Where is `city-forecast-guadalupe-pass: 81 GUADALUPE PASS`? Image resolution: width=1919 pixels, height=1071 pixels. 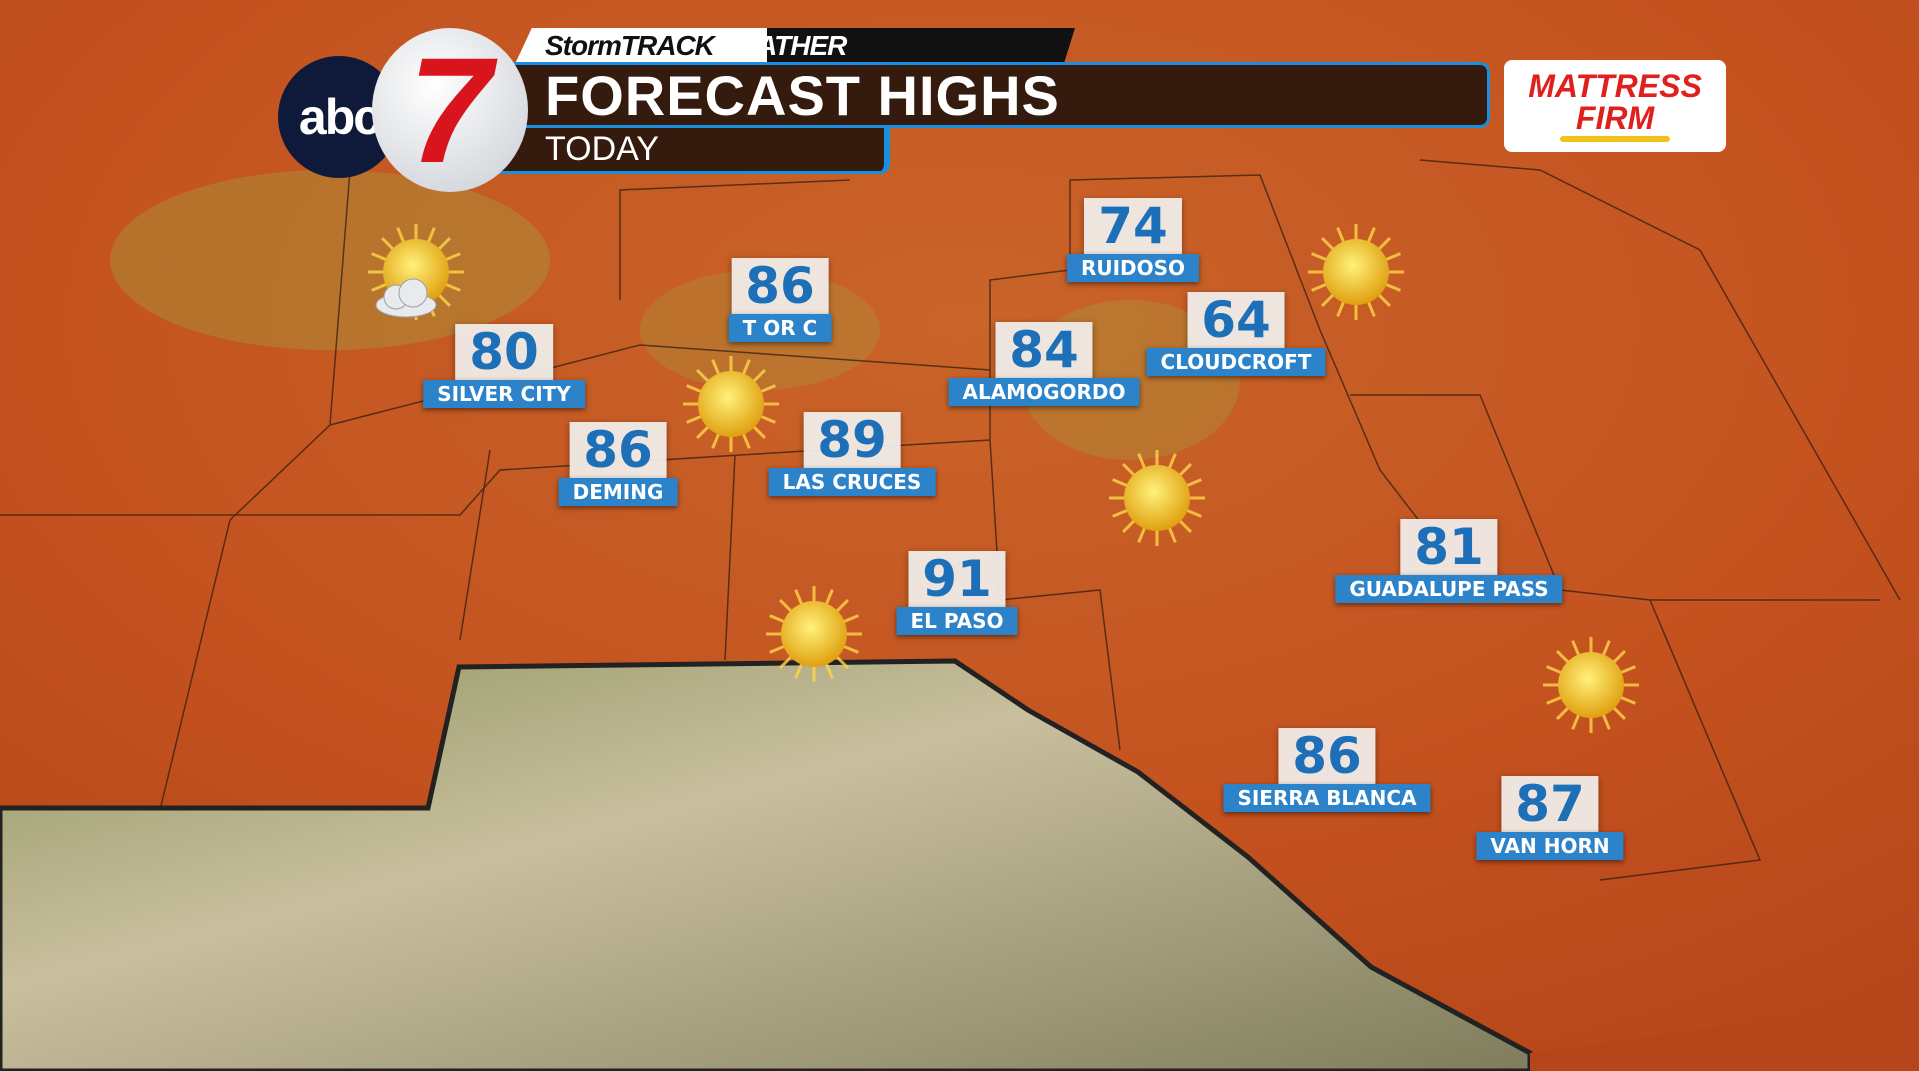
city-forecast-guadalupe-pass: 81 GUADALUPE PASS is located at coordinates (1449, 561).